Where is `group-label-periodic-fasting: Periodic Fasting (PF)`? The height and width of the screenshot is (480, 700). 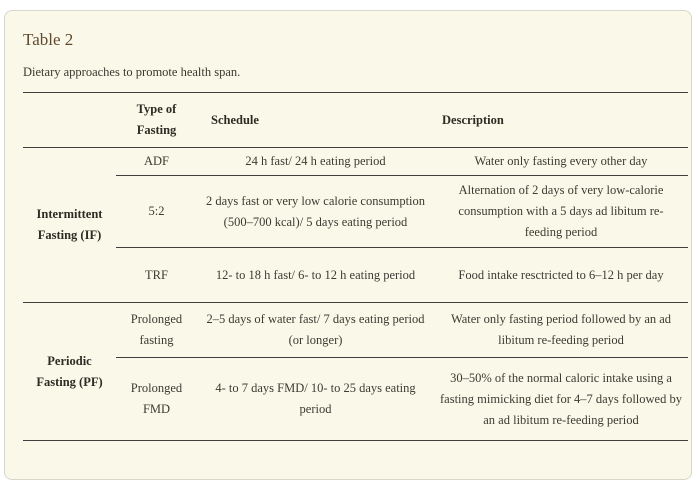 group-label-periodic-fasting: Periodic Fasting (PF) is located at coordinates (69, 371).